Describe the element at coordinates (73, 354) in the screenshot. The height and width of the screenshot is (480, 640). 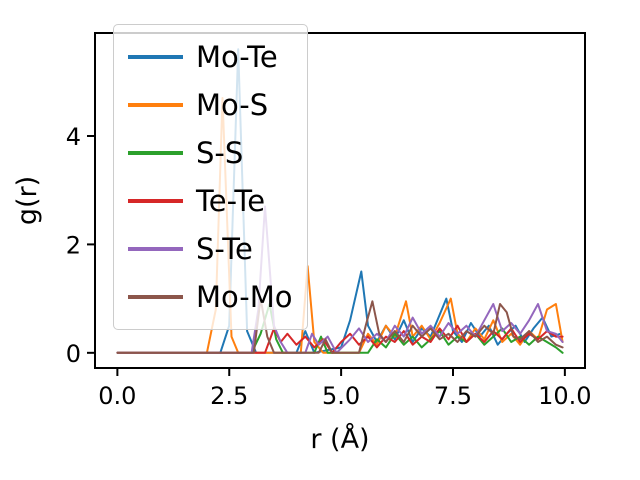
I see `y-tick-label: 0` at that location.